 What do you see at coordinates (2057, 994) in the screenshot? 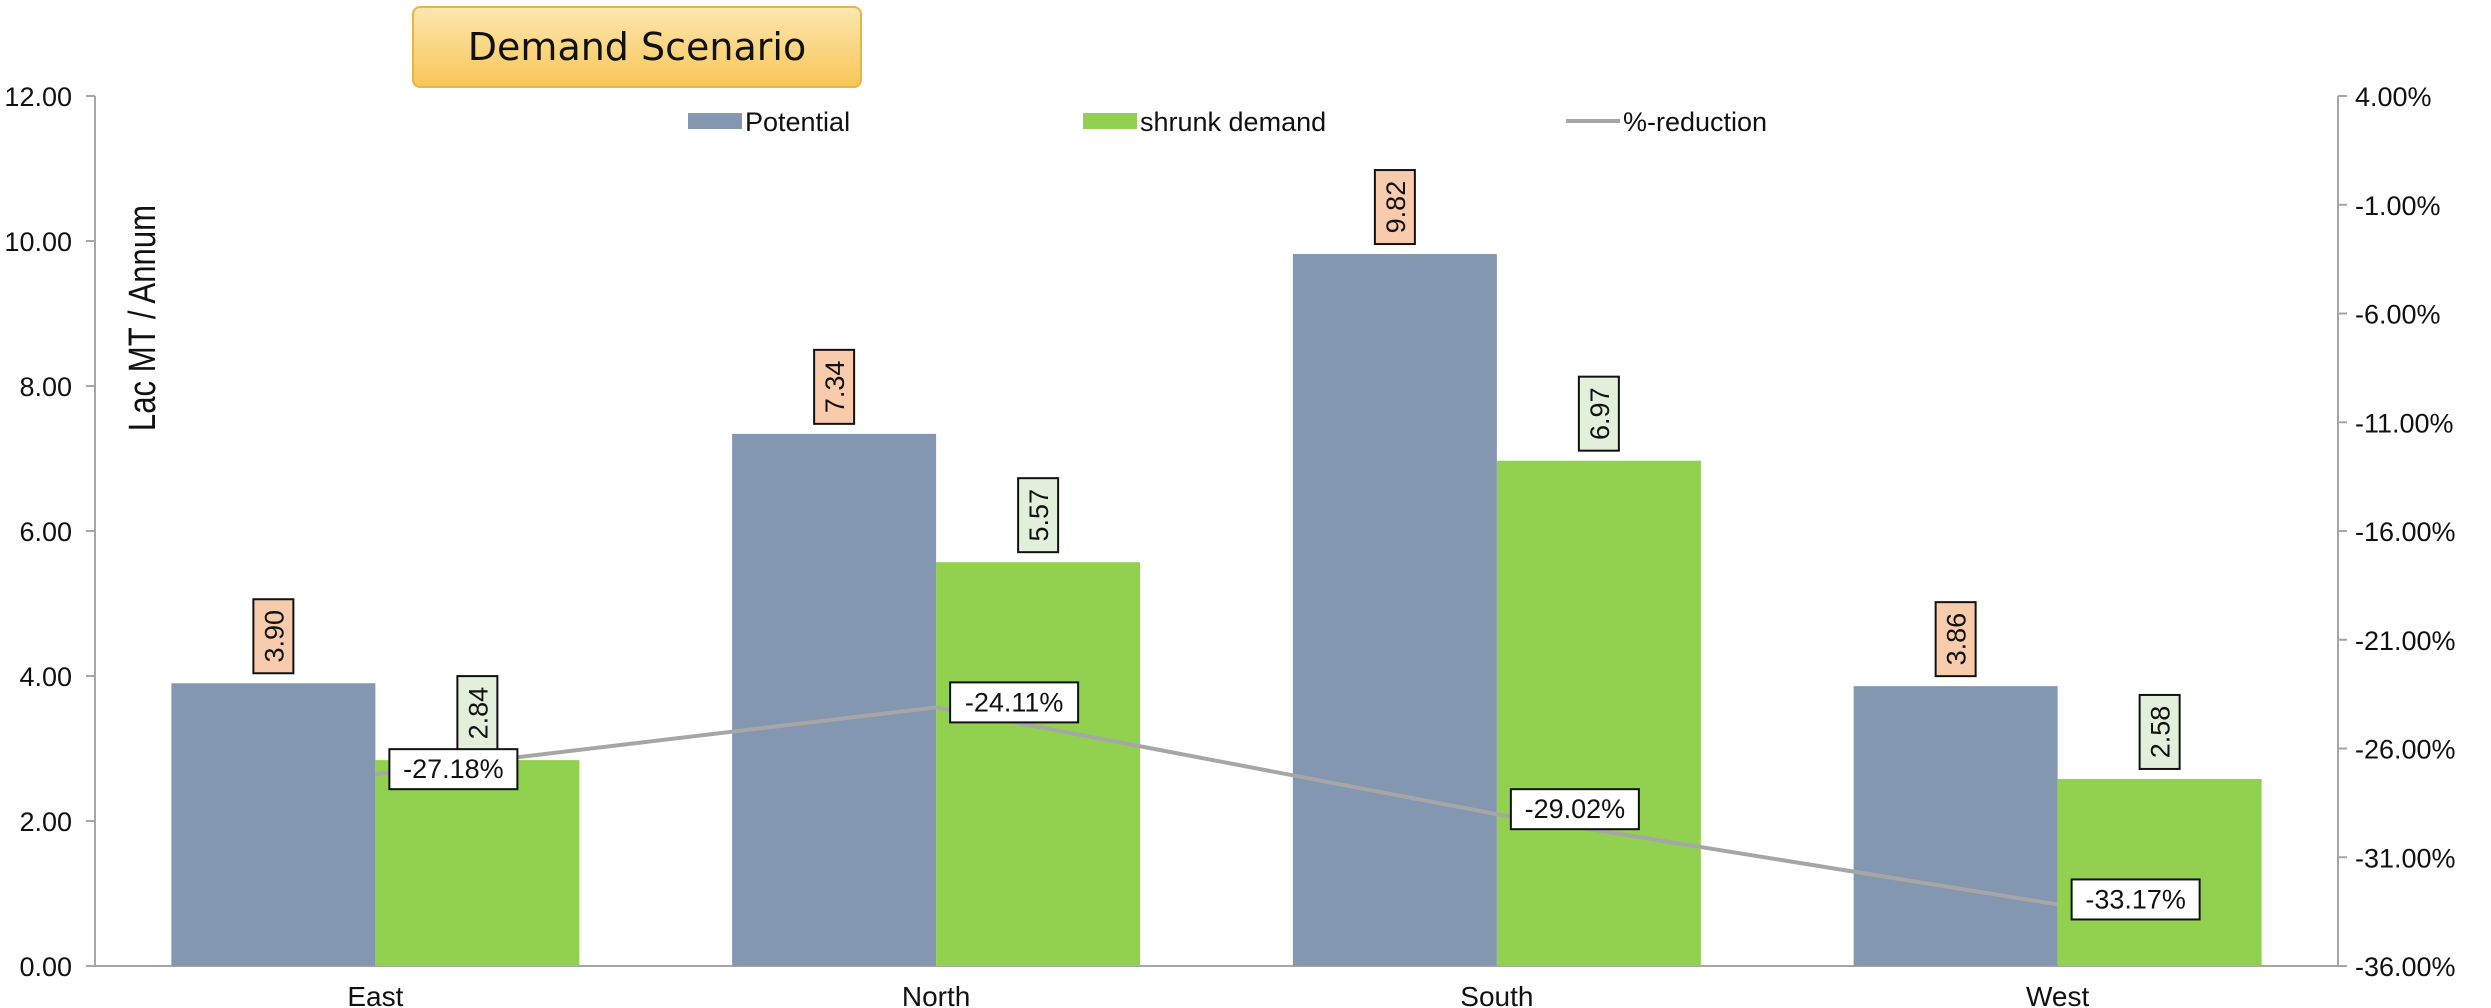
I see `x-tick-label: West` at bounding box center [2057, 994].